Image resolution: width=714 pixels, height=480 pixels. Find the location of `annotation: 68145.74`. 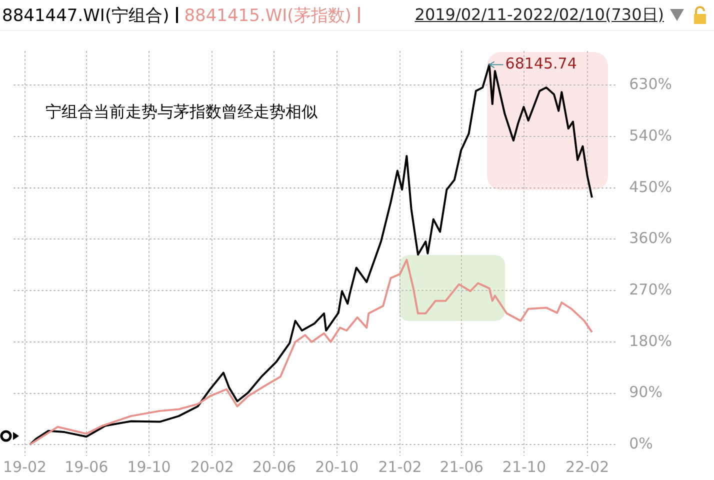

annotation: 68145.74 is located at coordinates (541, 63).